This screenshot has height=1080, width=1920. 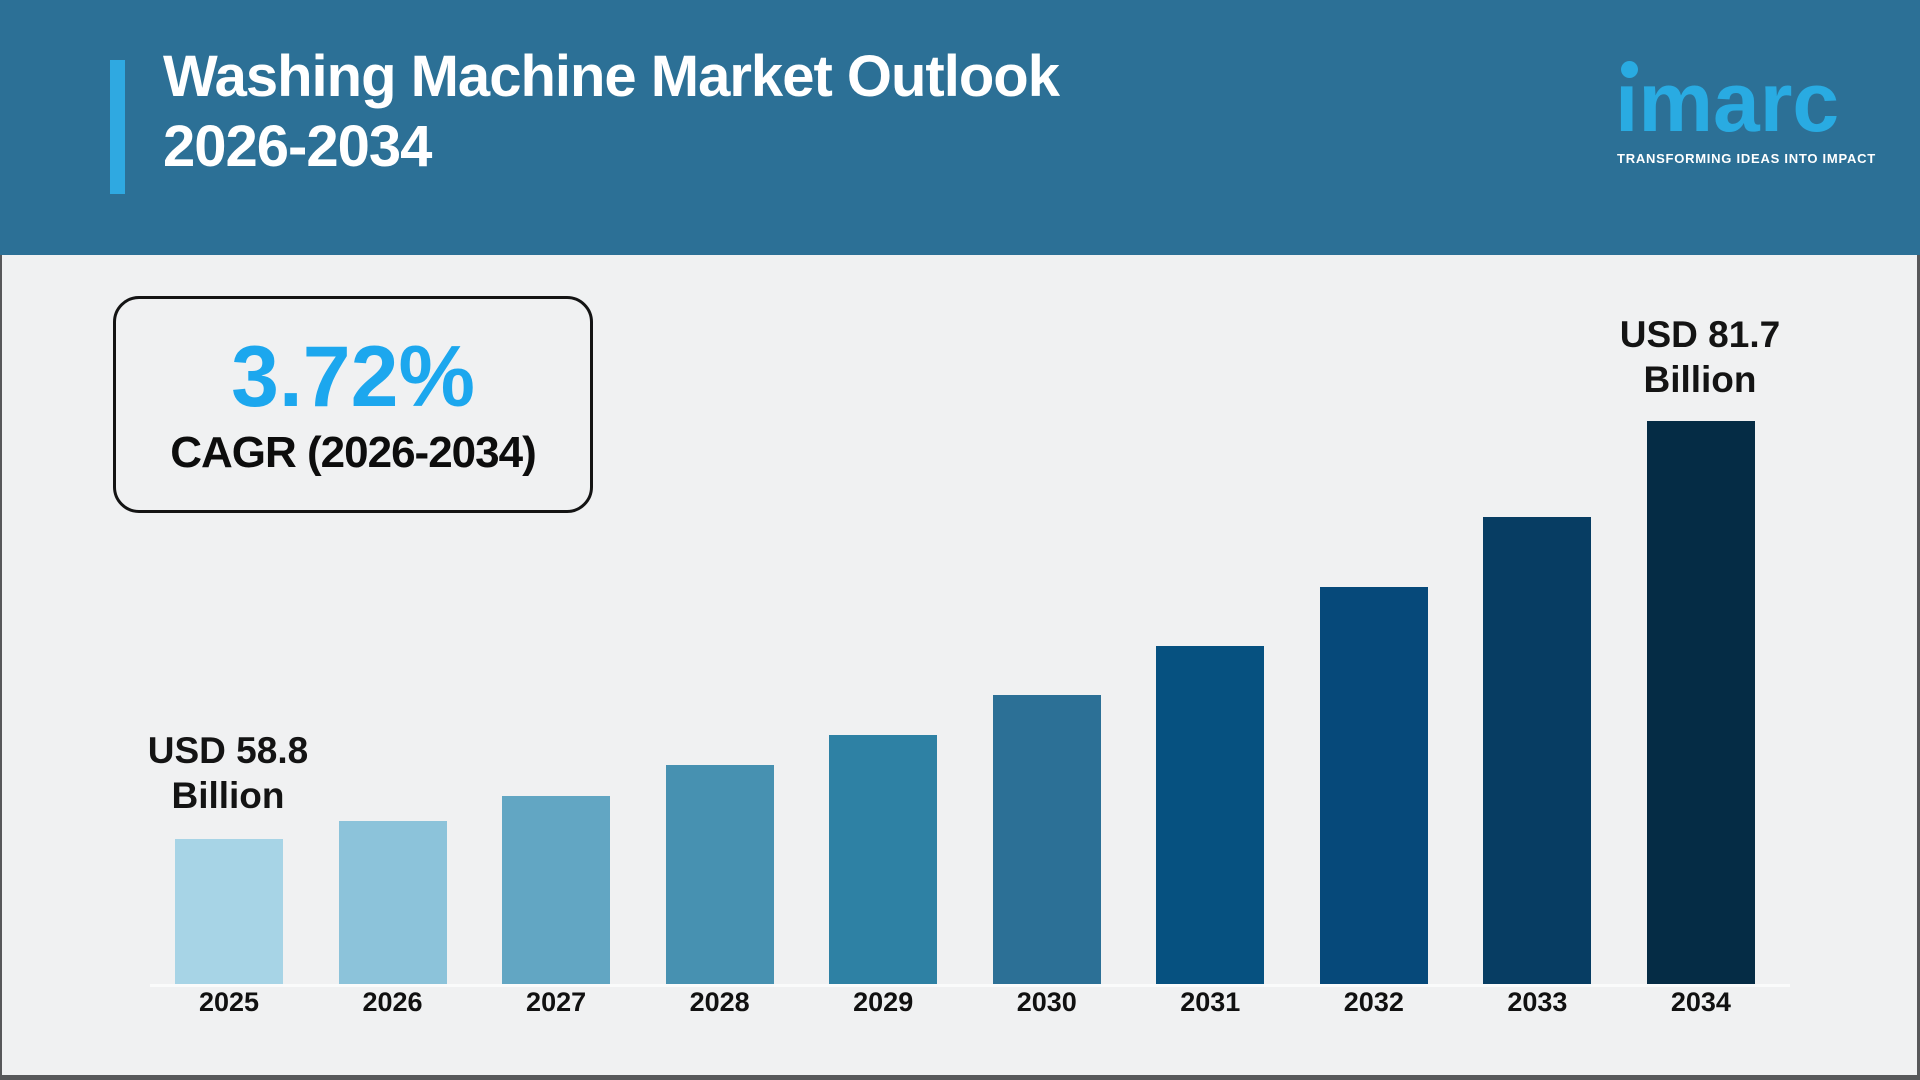 What do you see at coordinates (229, 911) in the screenshot?
I see `bar-2025` at bounding box center [229, 911].